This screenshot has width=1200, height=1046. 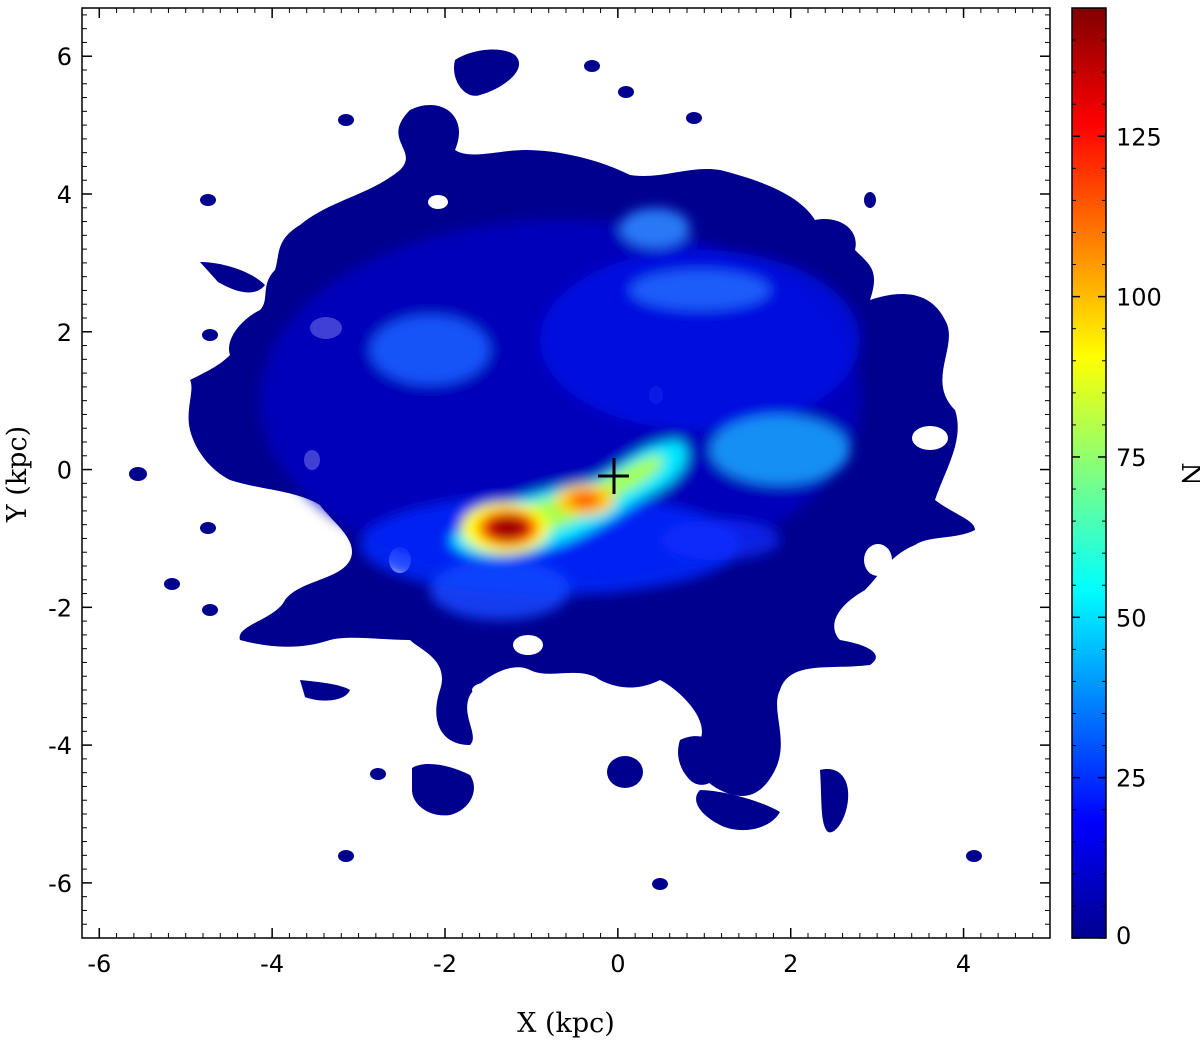 What do you see at coordinates (566, 1023) in the screenshot?
I see `x-axis-label: X (kpc)` at bounding box center [566, 1023].